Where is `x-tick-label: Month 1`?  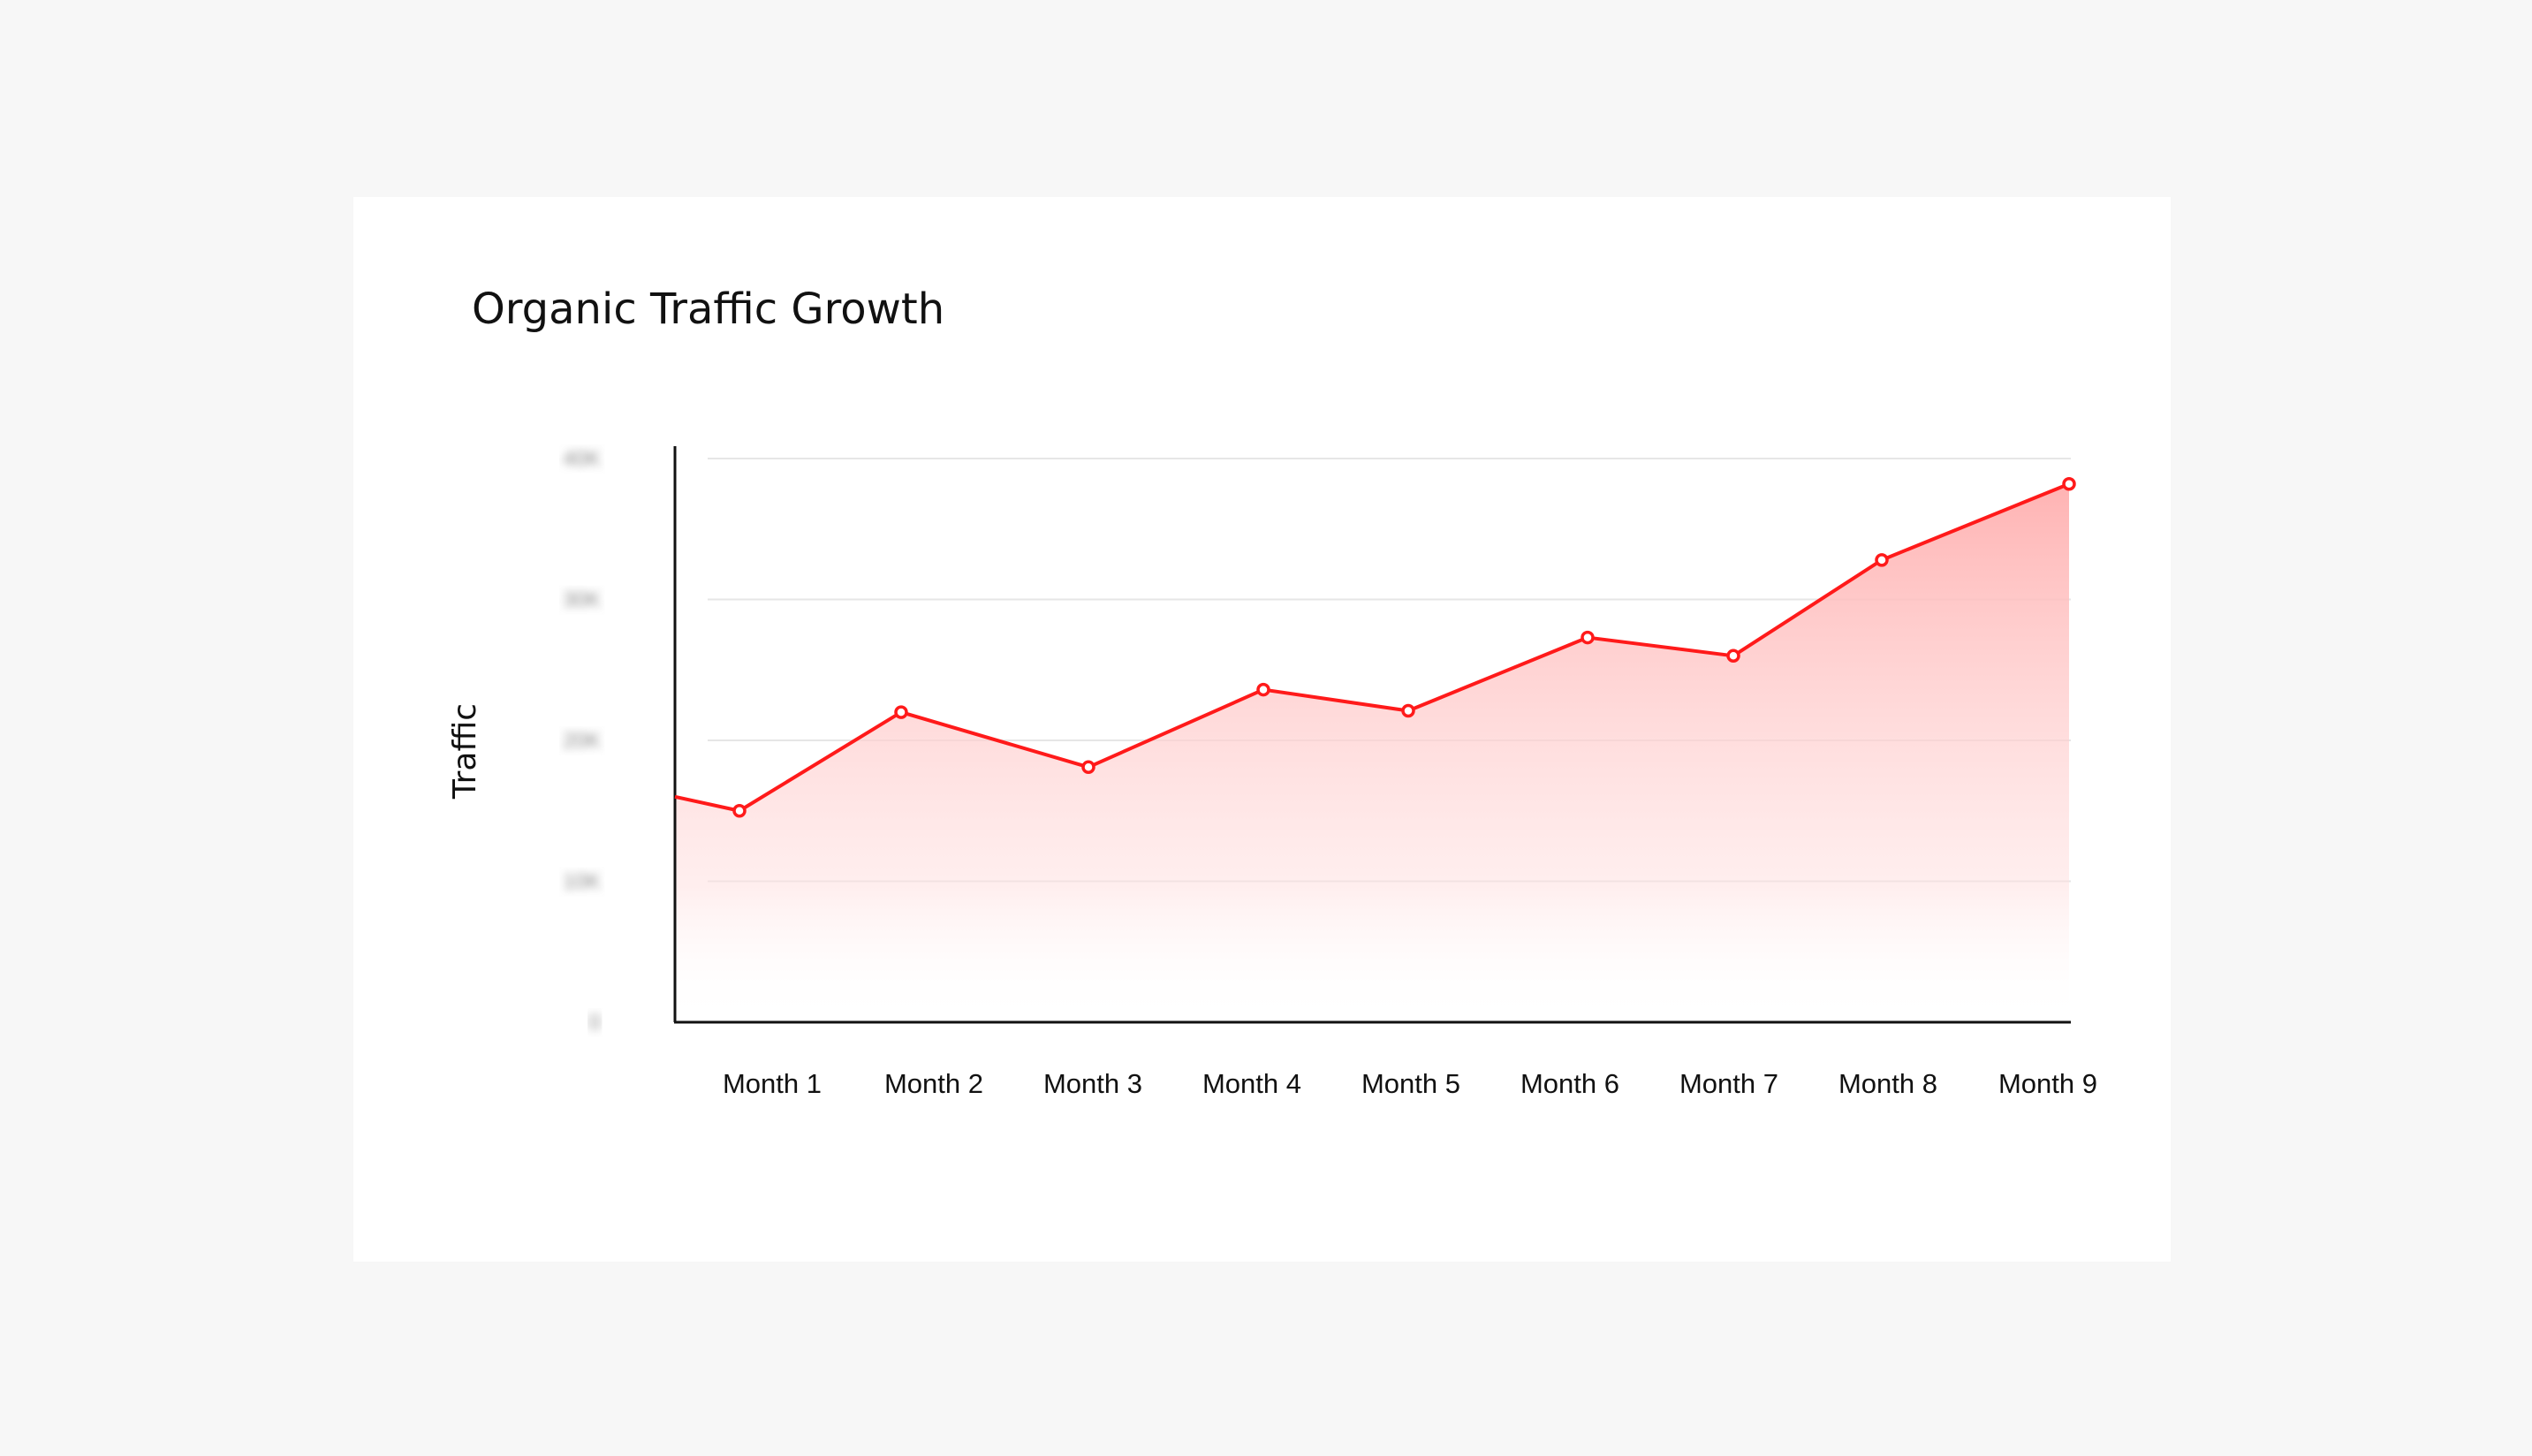
x-tick-label: Month 1 is located at coordinates (772, 1083).